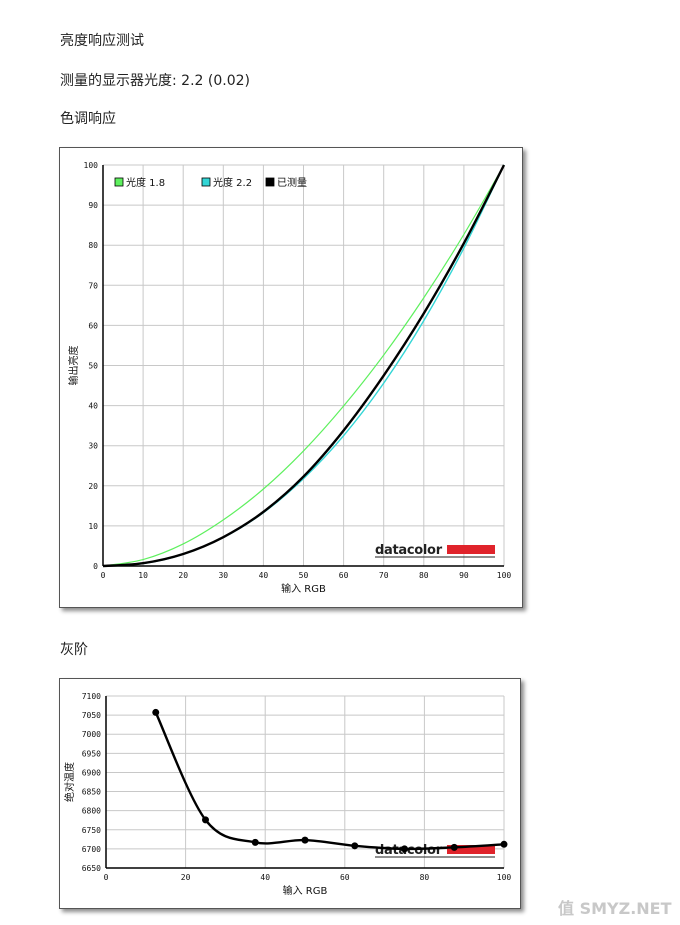 The height and width of the screenshot is (925, 680). What do you see at coordinates (223, 575) in the screenshot?
I see `x-tick-label: 30` at bounding box center [223, 575].